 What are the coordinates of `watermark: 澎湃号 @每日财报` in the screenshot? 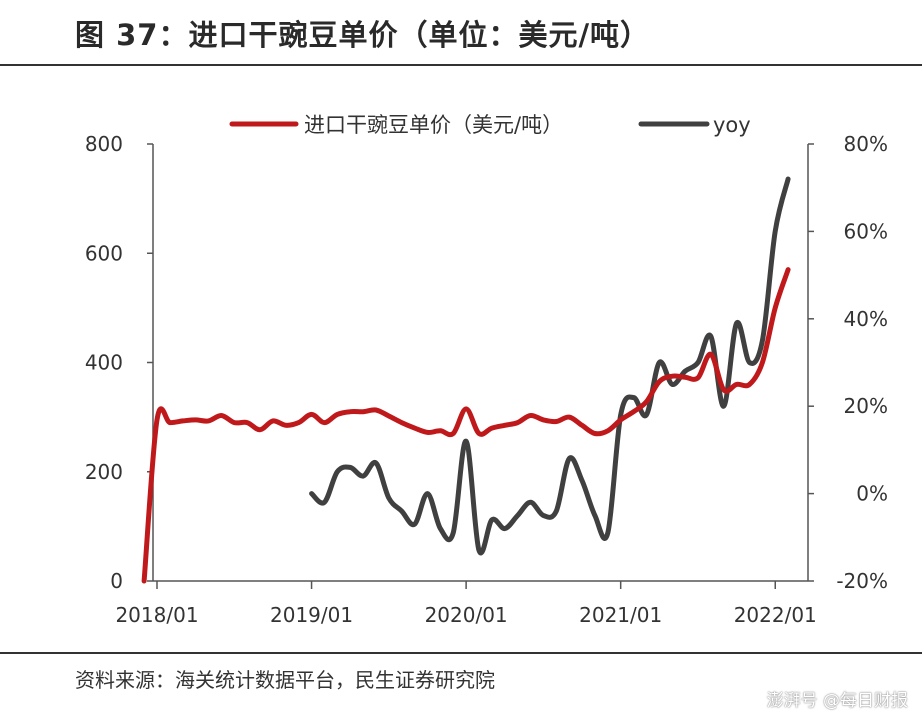 It's located at (837, 701).